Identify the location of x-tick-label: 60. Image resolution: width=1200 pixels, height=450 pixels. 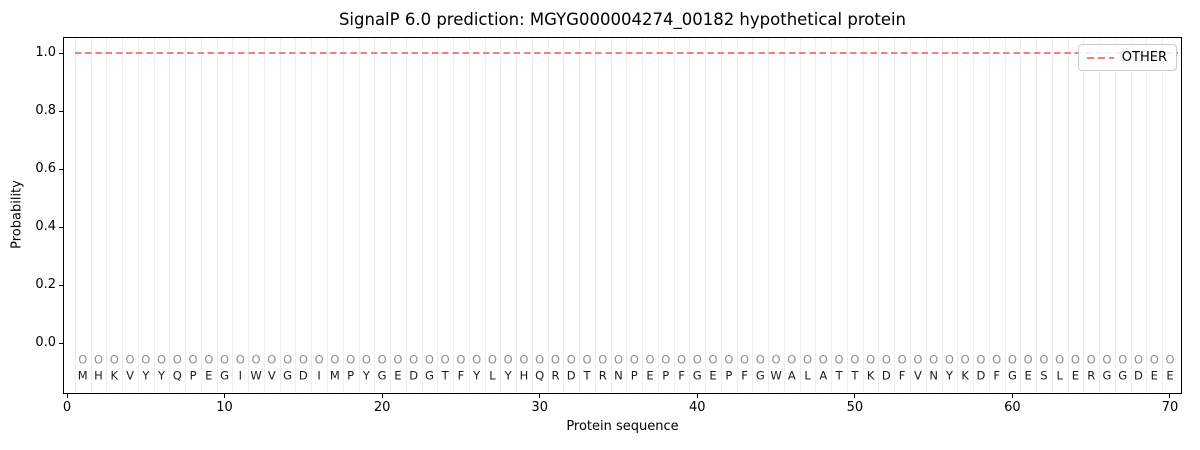
(1012, 407).